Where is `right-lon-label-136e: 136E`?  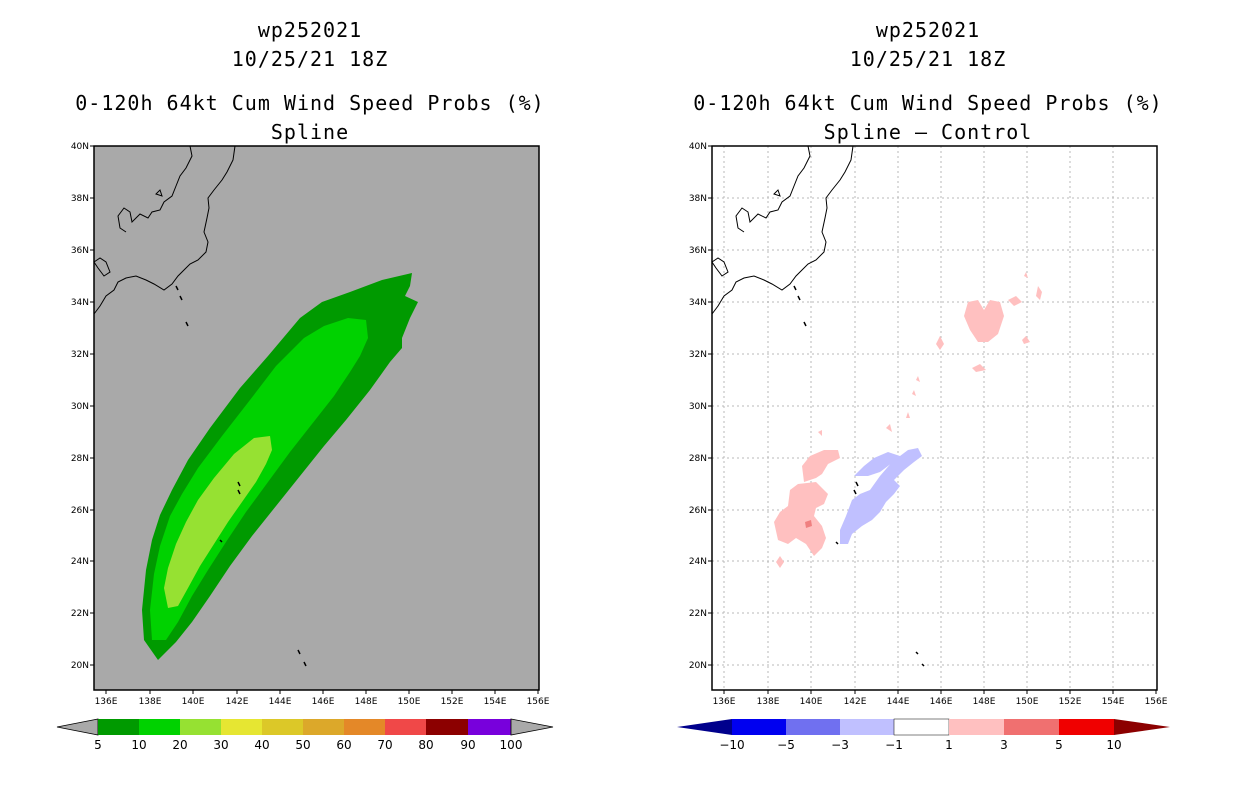 right-lon-label-136e: 136E is located at coordinates (724, 702).